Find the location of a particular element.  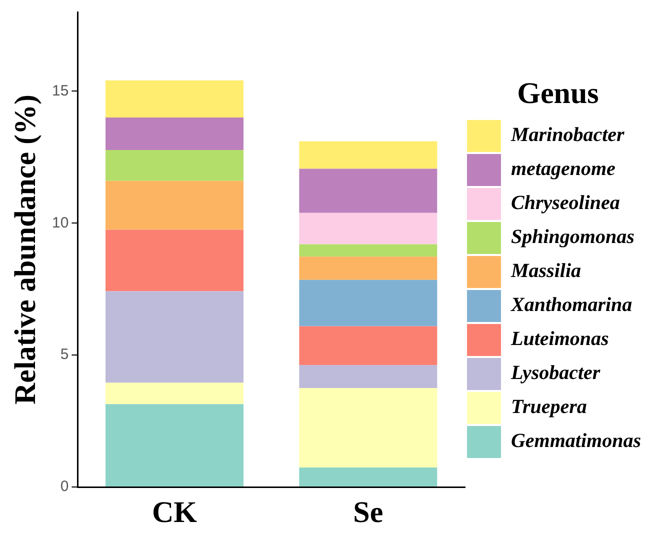

legend-title: Genus is located at coordinates (558, 93).